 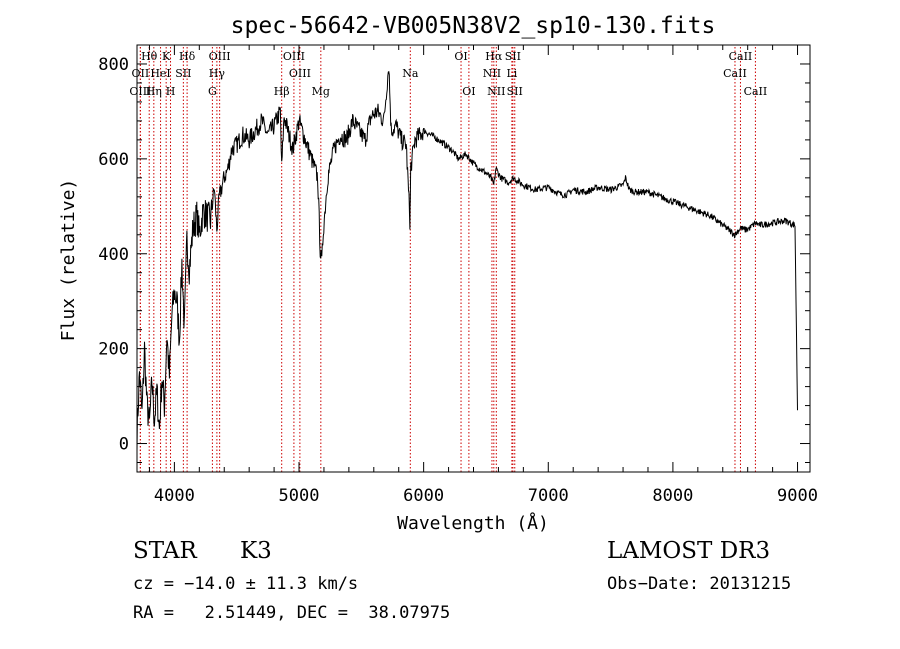 What do you see at coordinates (68, 260) in the screenshot?
I see `y-axis-label: Flux (relative)` at bounding box center [68, 260].